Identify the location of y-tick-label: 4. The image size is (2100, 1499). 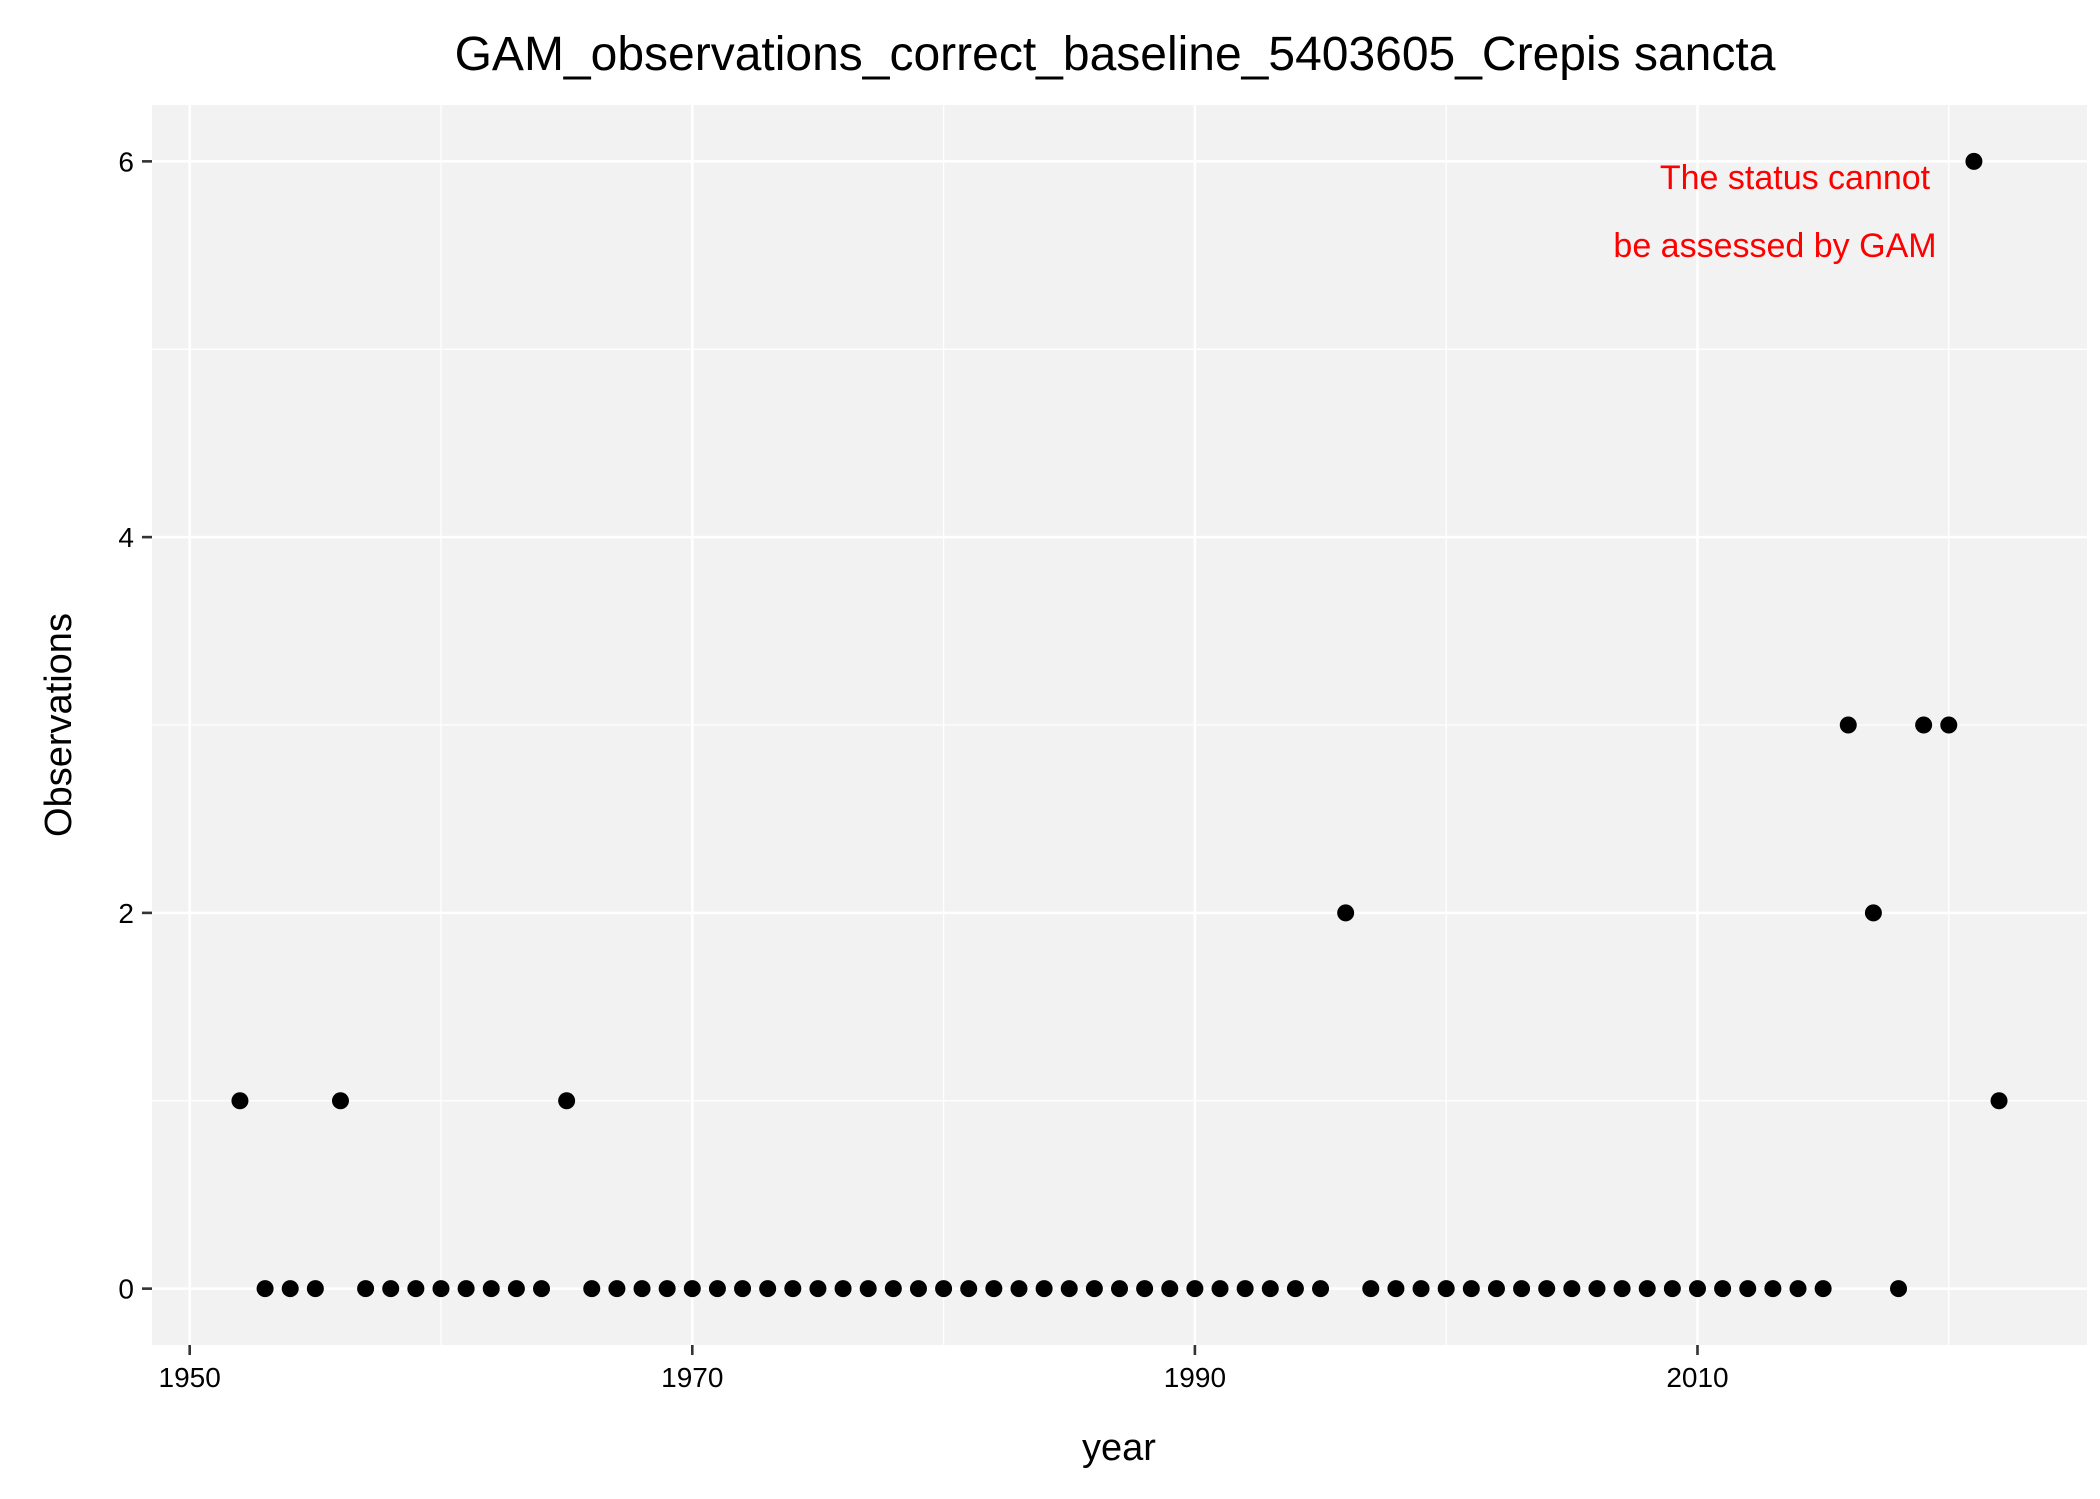
(126, 537).